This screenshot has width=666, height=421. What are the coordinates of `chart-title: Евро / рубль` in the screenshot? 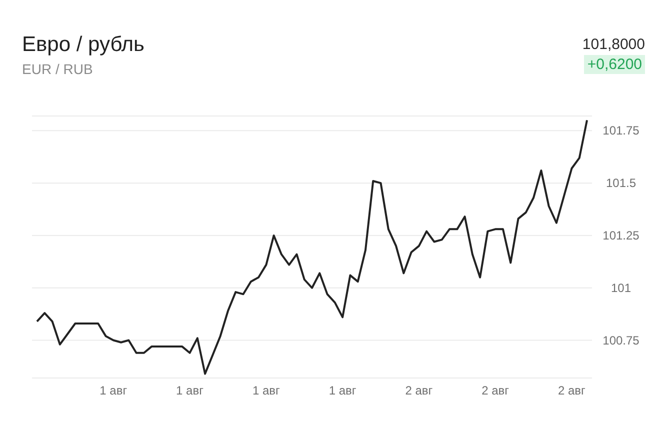 It's located at (83, 45).